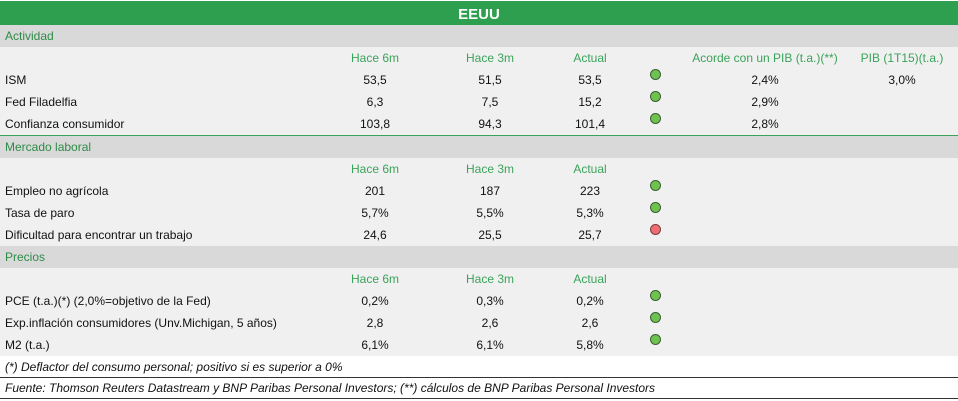 The height and width of the screenshot is (401, 958). What do you see at coordinates (375, 124) in the screenshot?
I see `value-hace-6m: 103,8` at bounding box center [375, 124].